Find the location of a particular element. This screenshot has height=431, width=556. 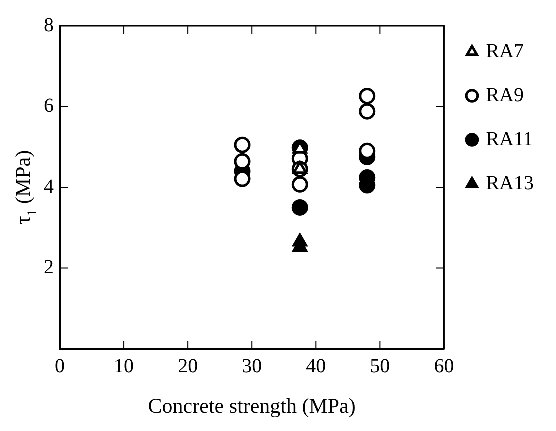

y-tick-label: 2 is located at coordinates (49, 267).